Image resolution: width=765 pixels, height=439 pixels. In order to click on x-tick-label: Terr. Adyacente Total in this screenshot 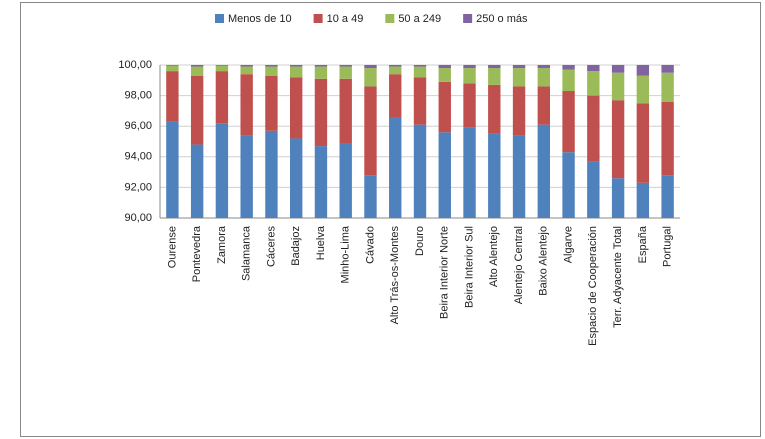, I will do `click(618, 277)`.